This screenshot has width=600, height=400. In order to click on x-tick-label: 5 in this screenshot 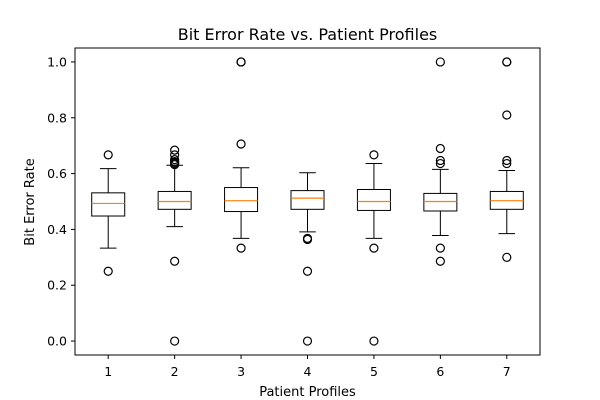, I will do `click(374, 371)`.